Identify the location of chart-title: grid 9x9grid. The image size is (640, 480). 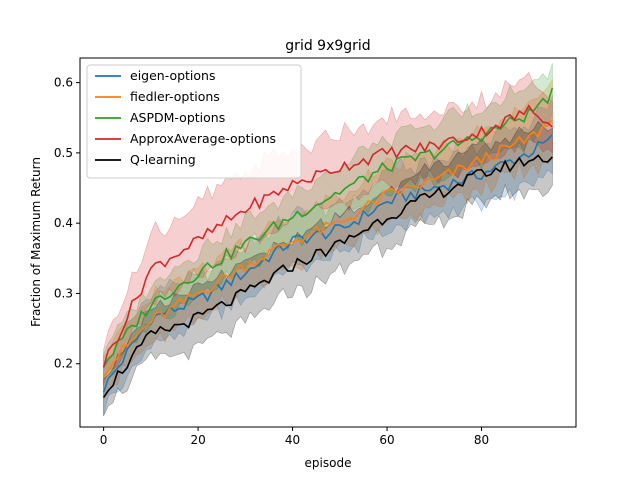
(327, 46).